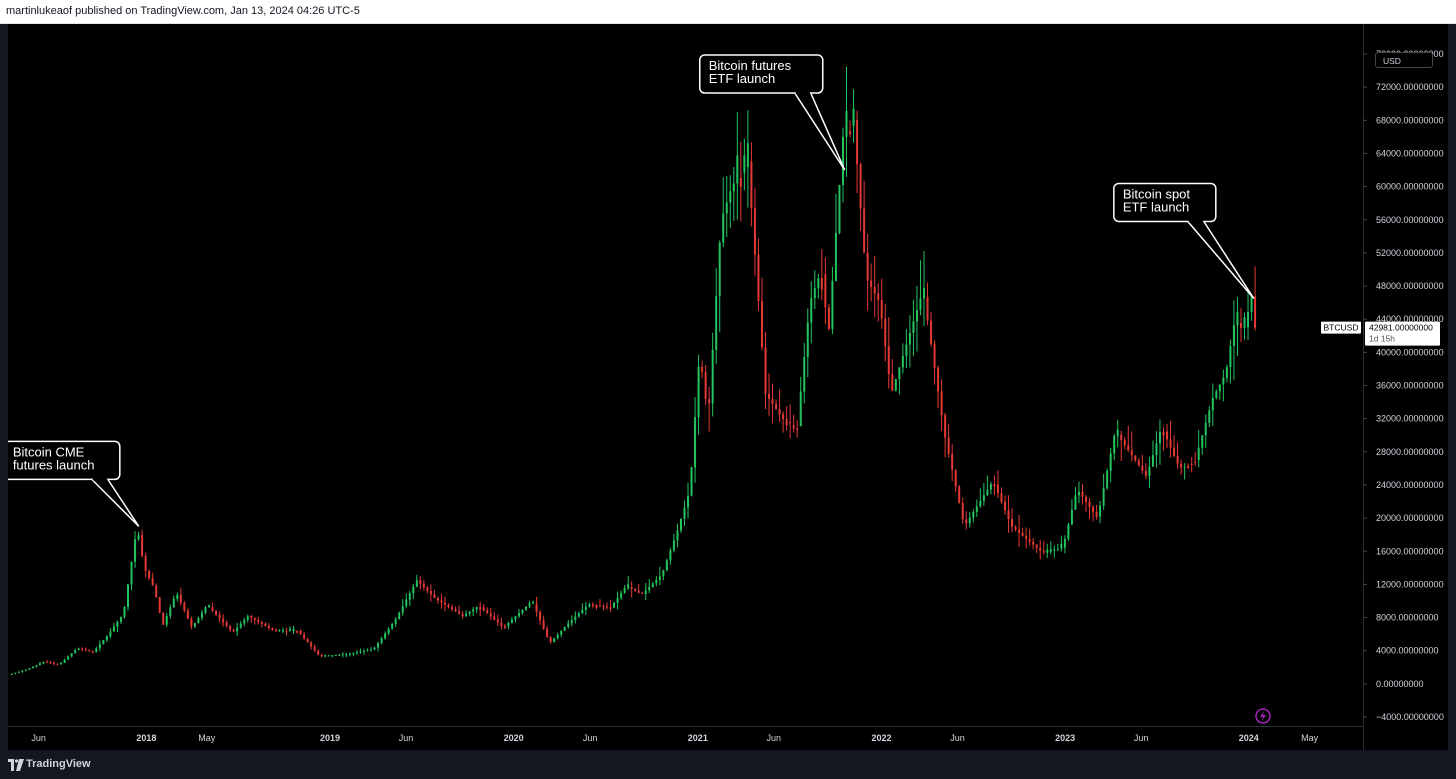 The width and height of the screenshot is (1456, 779). What do you see at coordinates (1410, 452) in the screenshot?
I see `y-tick-label: 28000.00000000` at bounding box center [1410, 452].